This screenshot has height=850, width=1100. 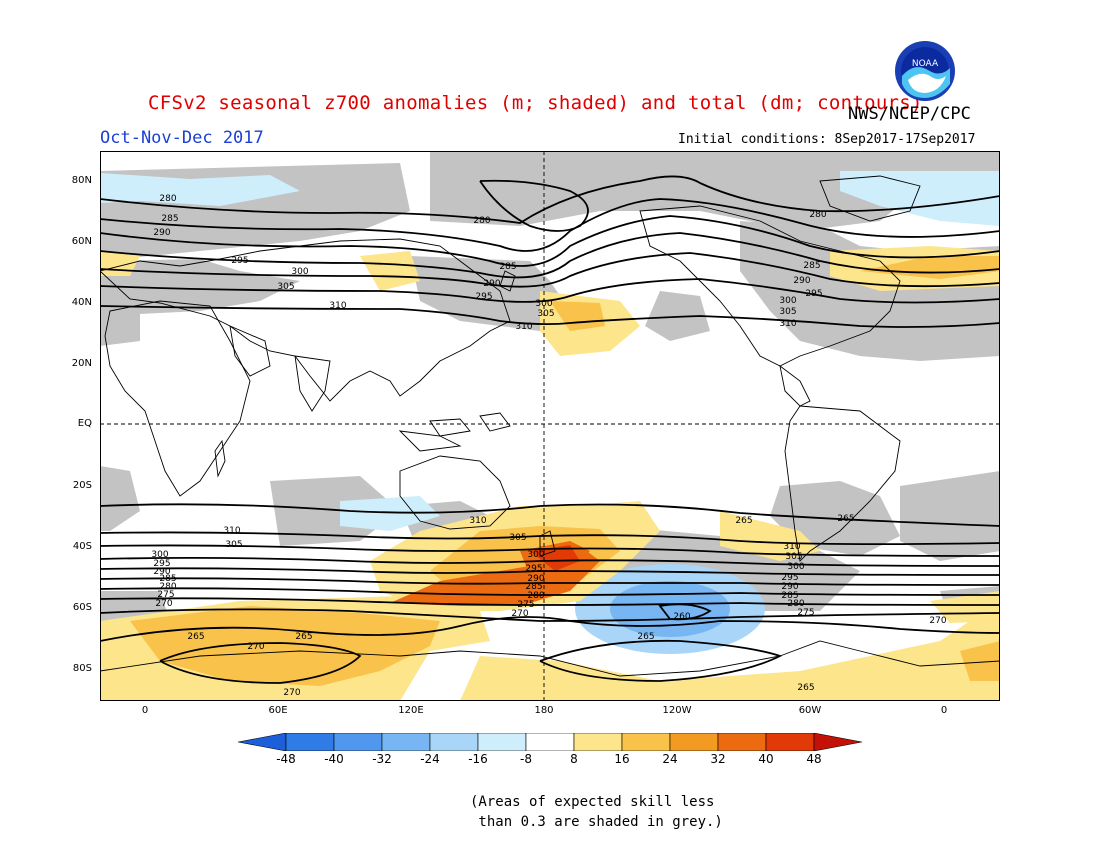 I want to click on positive-anomaly-shading-deep, so click(x=555, y=558).